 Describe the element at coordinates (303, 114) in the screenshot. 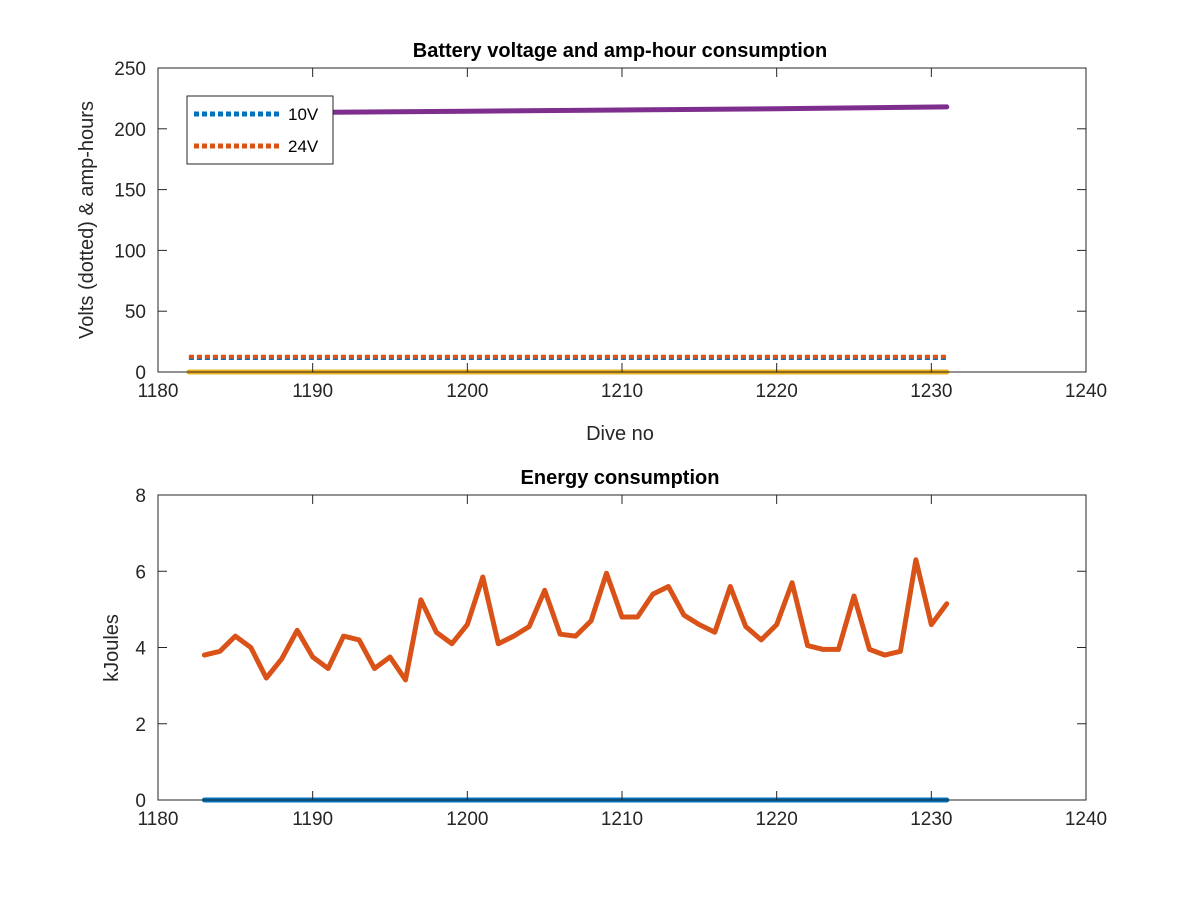

I see `legend-label-10v: 10V` at that location.